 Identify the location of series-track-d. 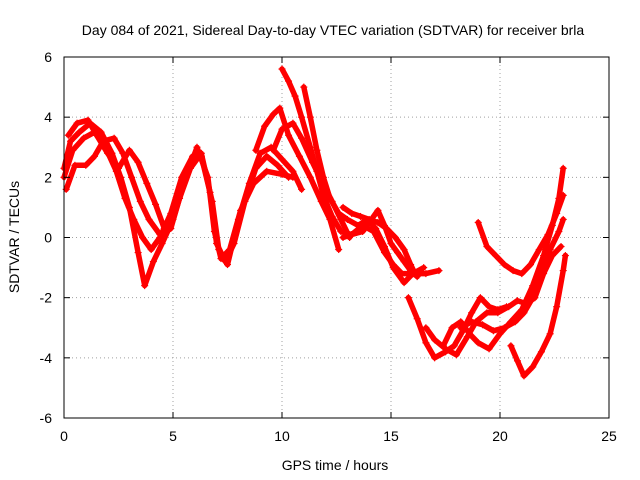
(116, 174).